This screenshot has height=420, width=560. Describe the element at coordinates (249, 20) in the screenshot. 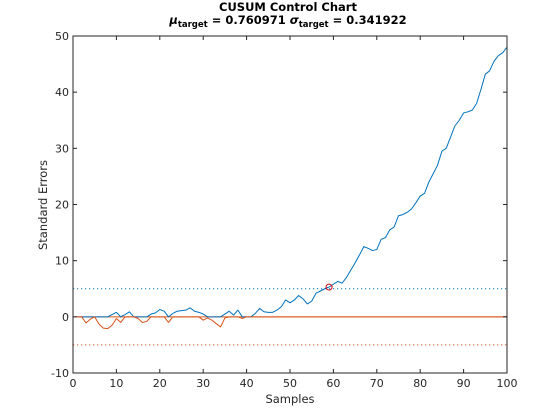

I see `mu-value: = 0.760971` at that location.